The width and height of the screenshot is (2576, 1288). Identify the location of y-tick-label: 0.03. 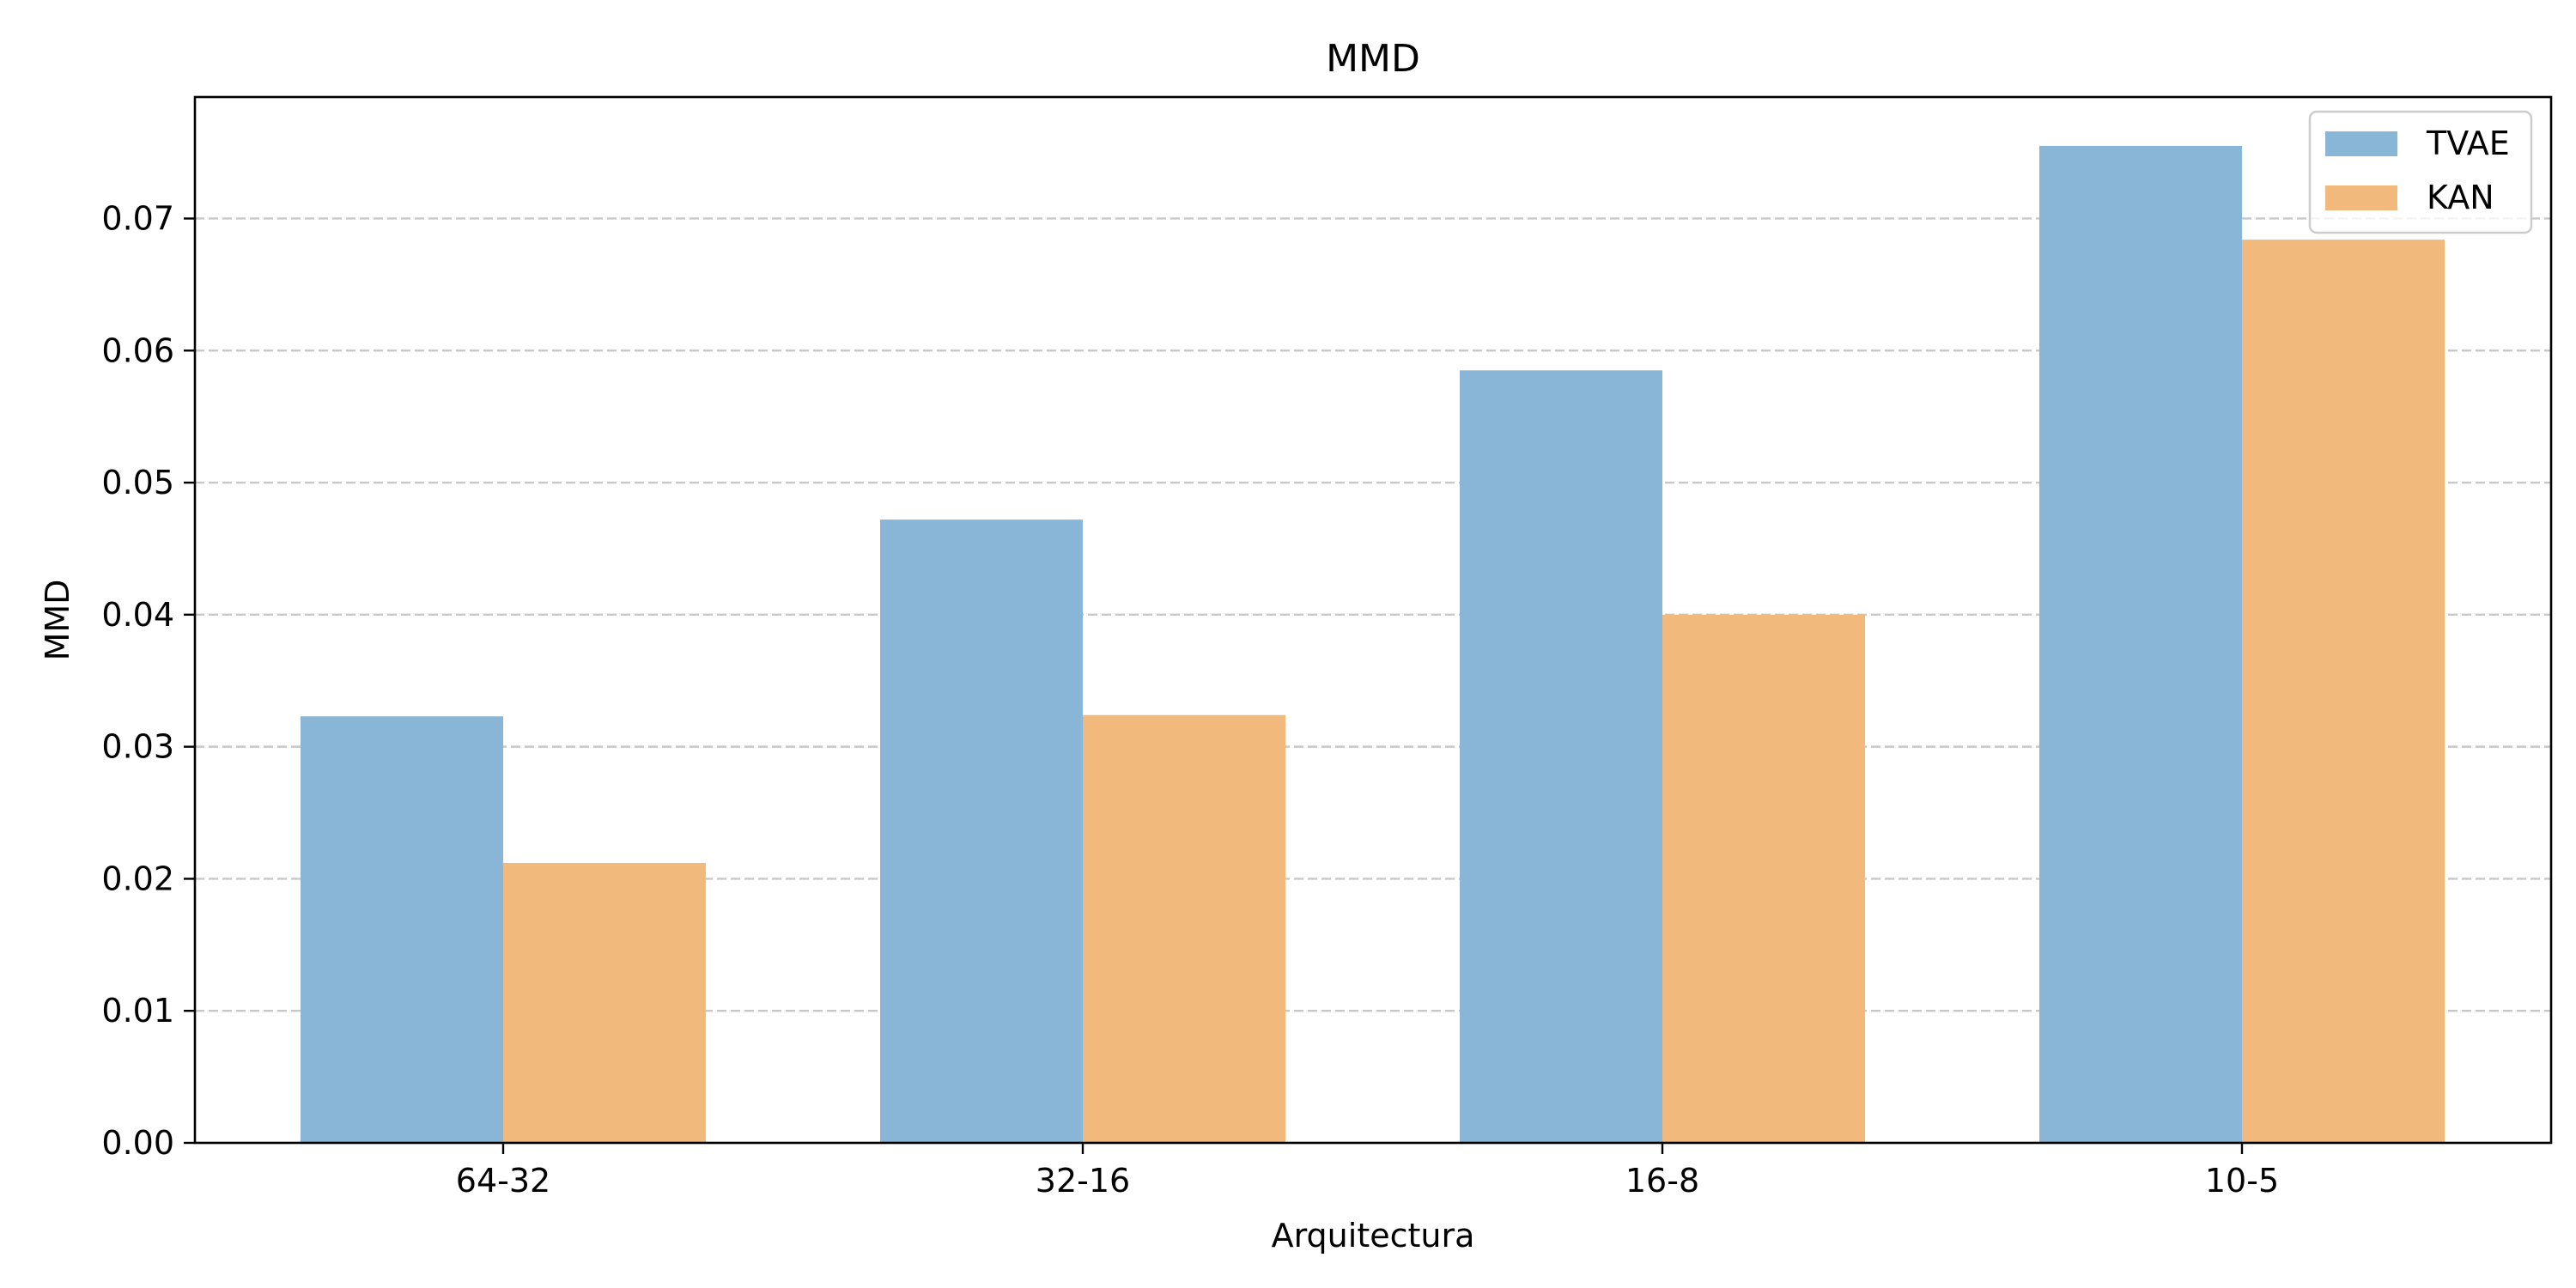
(137, 747).